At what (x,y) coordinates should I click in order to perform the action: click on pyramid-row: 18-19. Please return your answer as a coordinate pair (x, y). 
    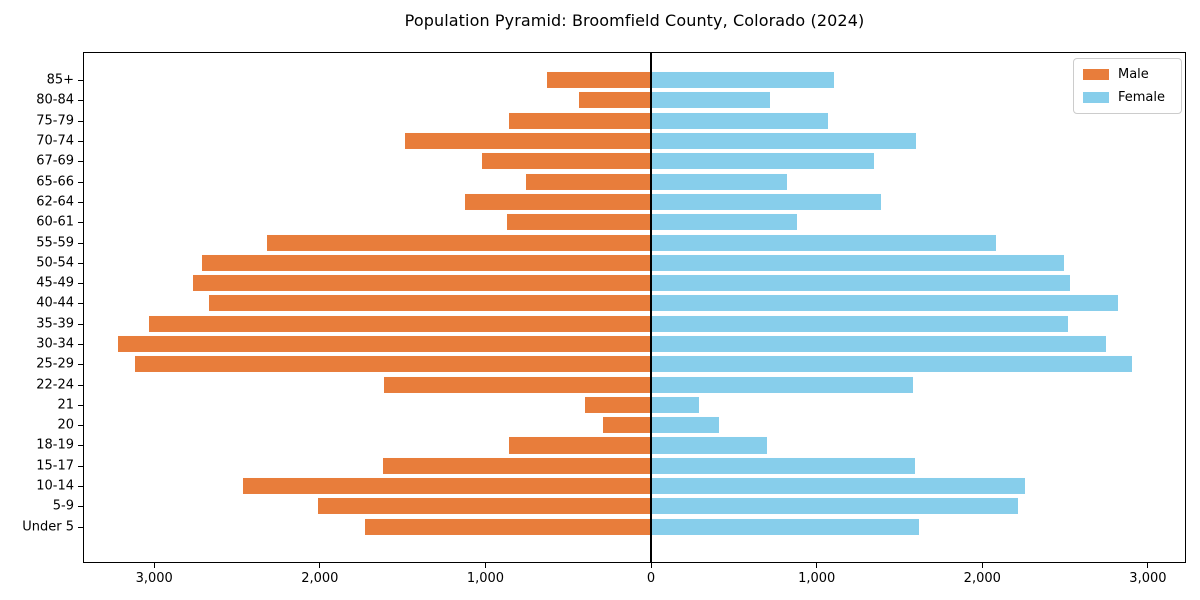
    Looking at the image, I should click on (610, 445).